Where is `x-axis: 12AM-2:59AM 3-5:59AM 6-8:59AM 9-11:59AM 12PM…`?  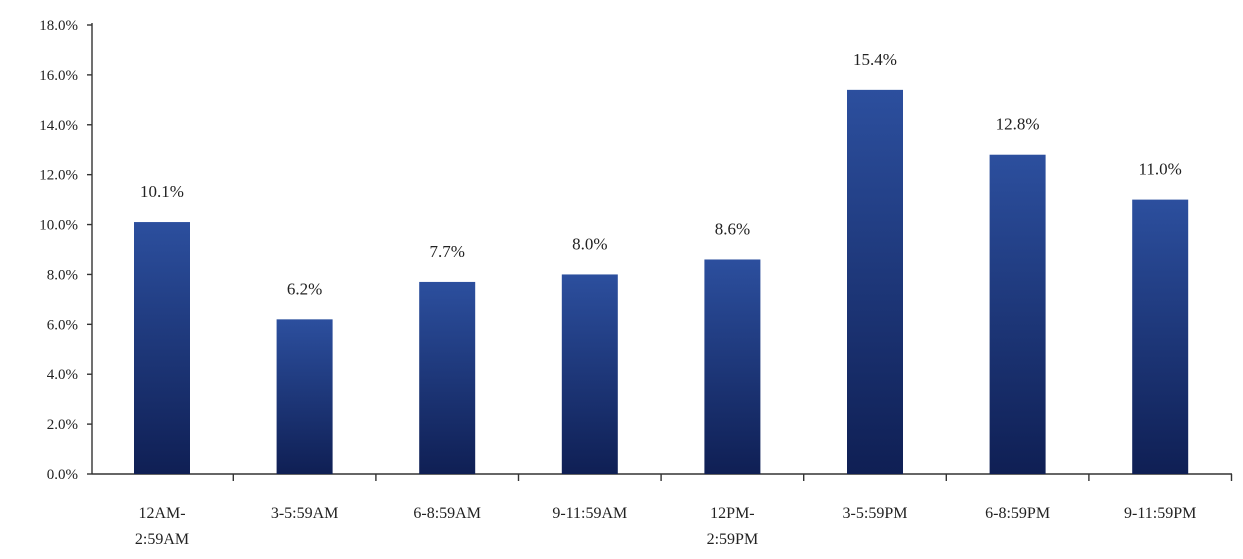 x-axis: 12AM-2:59AM 3-5:59AM 6-8:59AM 9-11:59AM 12PM… is located at coordinates (662, 510).